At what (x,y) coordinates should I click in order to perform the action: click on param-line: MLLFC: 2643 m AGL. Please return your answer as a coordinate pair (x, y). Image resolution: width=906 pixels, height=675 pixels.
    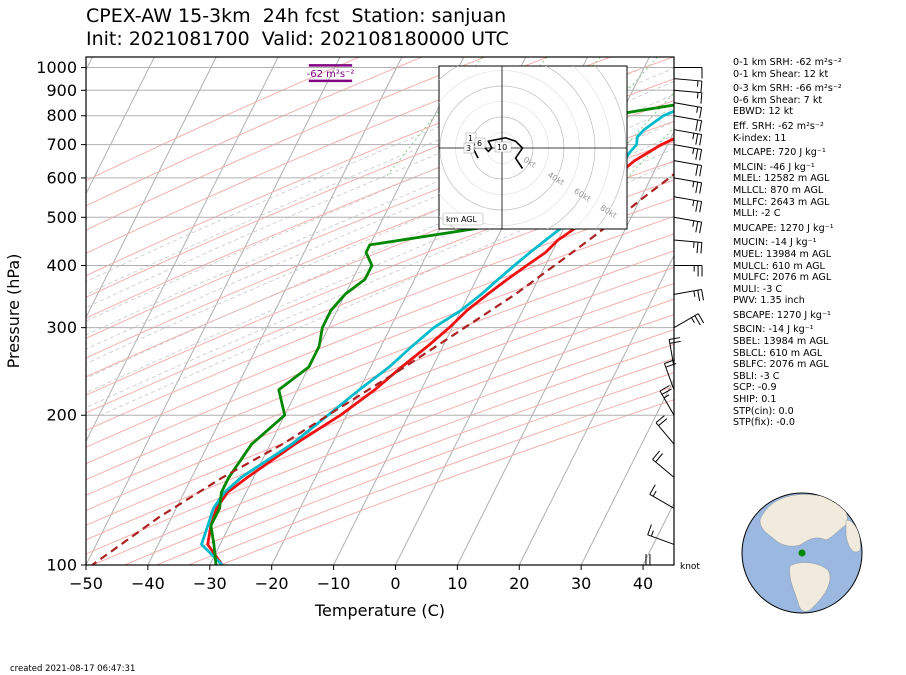
    Looking at the image, I should click on (781, 202).